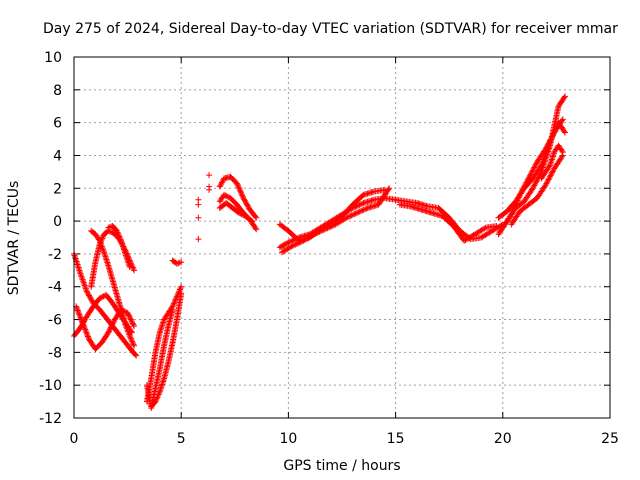 Image resolution: width=640 pixels, height=480 pixels. What do you see at coordinates (610, 439) in the screenshot?
I see `x-tick-label: 25` at bounding box center [610, 439].